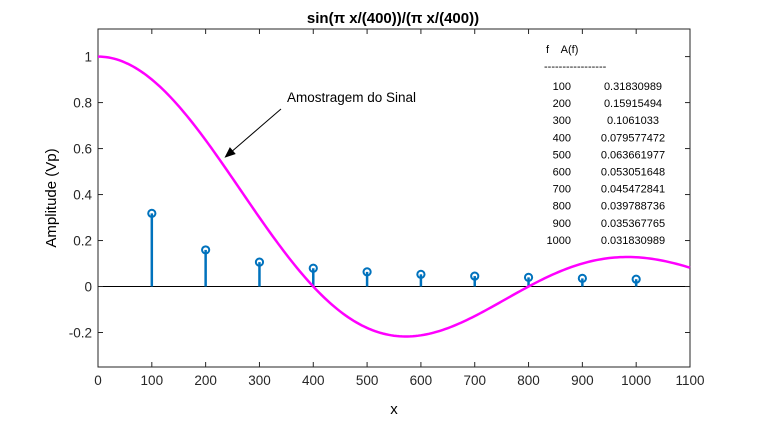 This screenshot has width=764, height=425. I want to click on table-cell-f: 900, so click(562, 224).